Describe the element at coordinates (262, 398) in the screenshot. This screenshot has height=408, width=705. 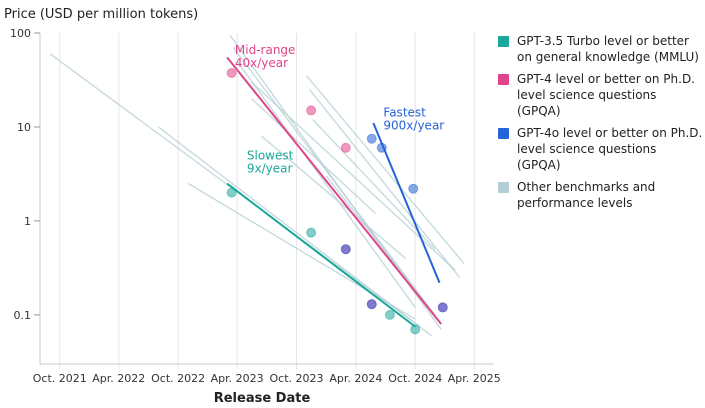
I see `x-axis-title: Release Date` at that location.